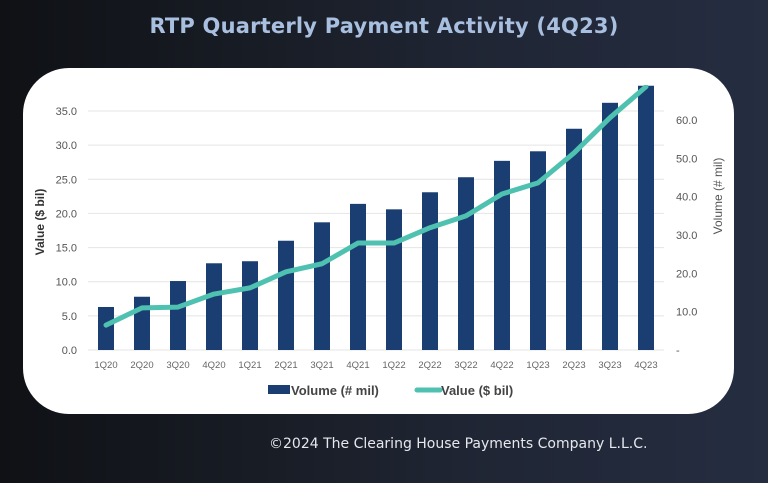 Image resolution: width=768 pixels, height=483 pixels. Describe the element at coordinates (66, 283) in the screenshot. I see `left-tick-label: 10.0` at that location.